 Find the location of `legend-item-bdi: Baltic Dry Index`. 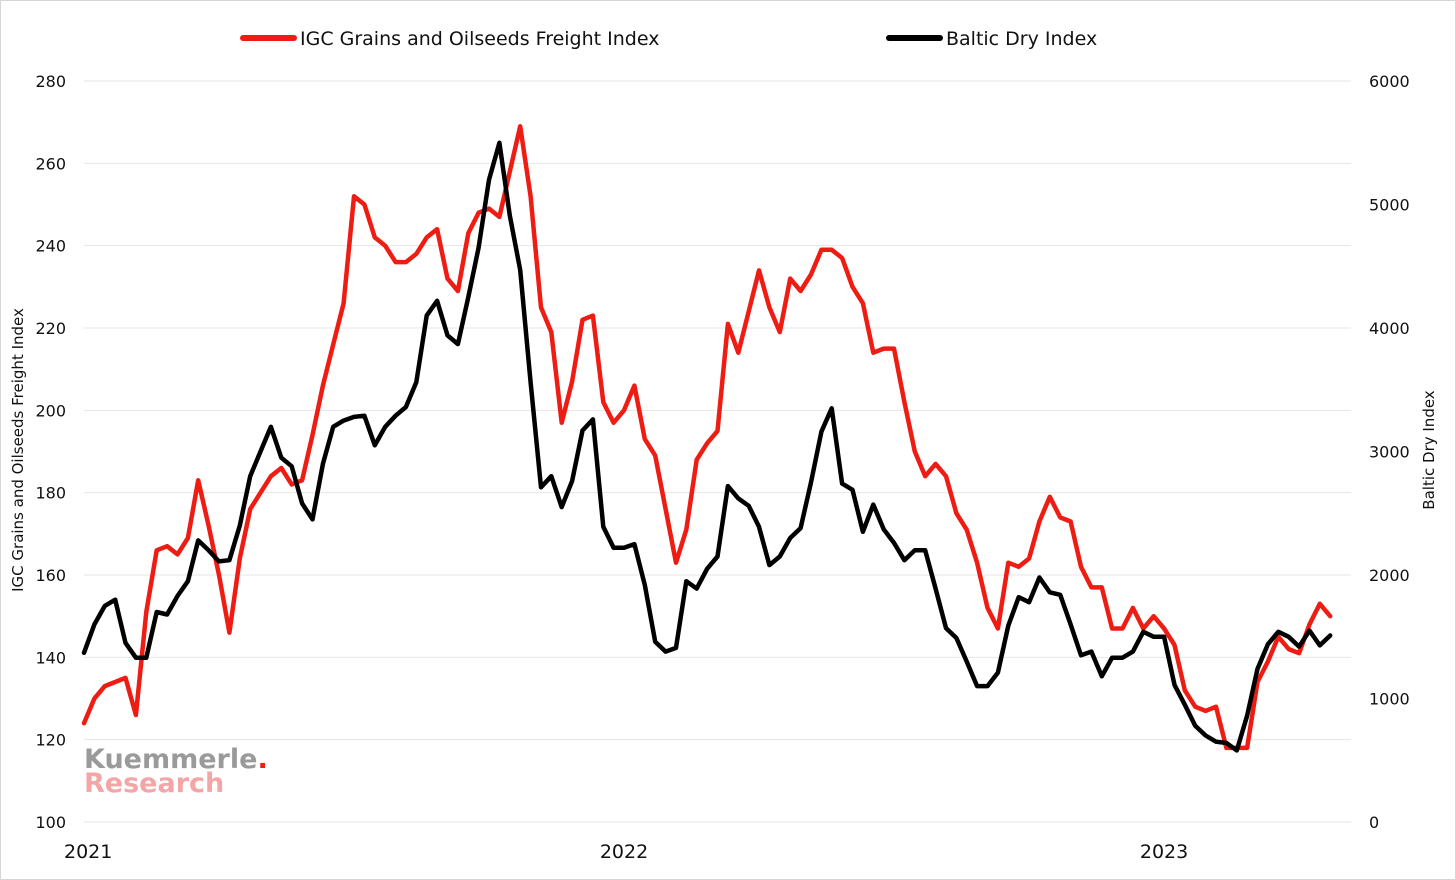

legend-item-bdi: Baltic Dry Index is located at coordinates (991, 39).